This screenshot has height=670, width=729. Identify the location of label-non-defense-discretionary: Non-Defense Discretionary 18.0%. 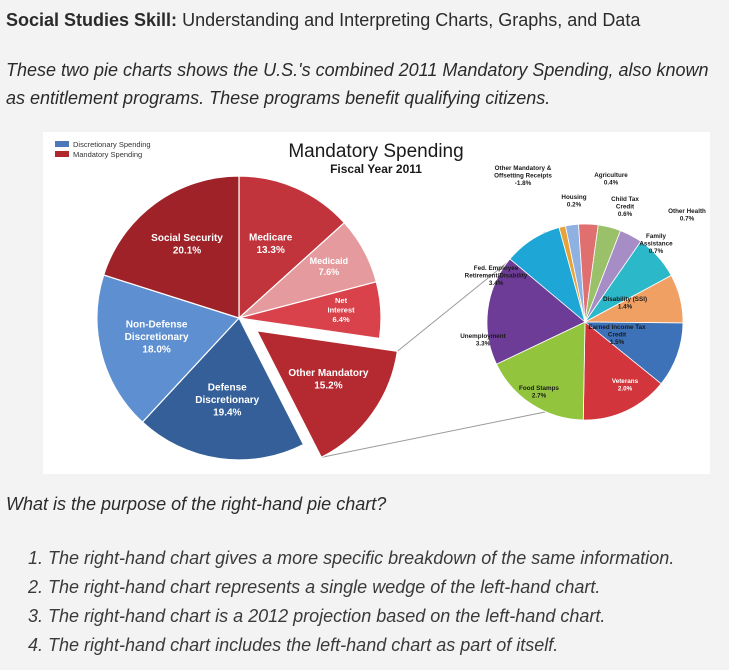
(157, 338).